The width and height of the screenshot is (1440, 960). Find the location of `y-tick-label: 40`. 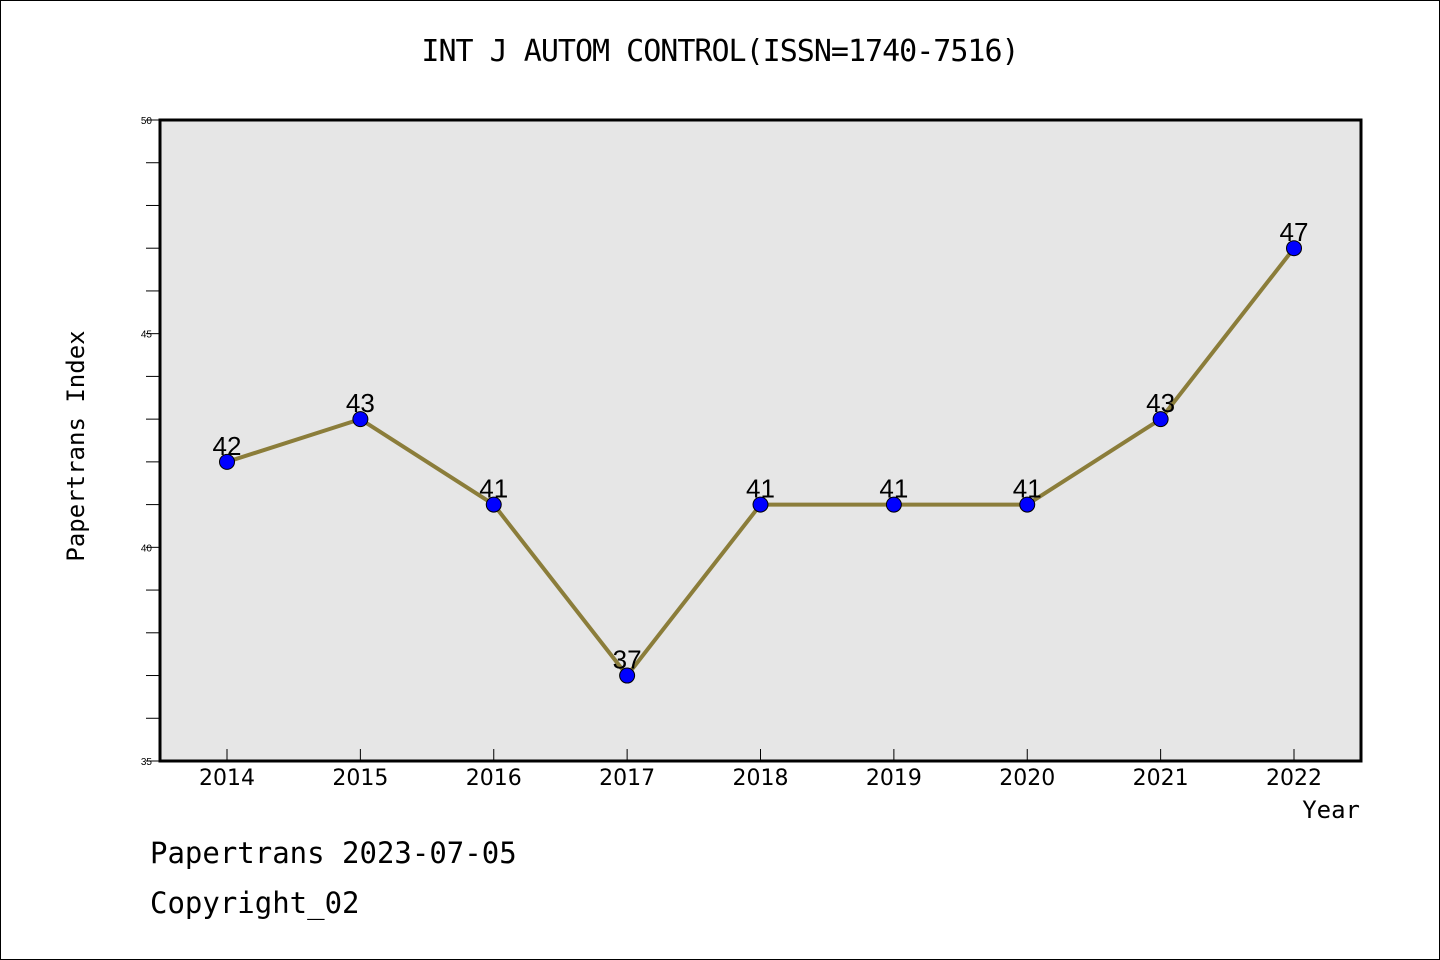

y-tick-label: 40 is located at coordinates (147, 548).